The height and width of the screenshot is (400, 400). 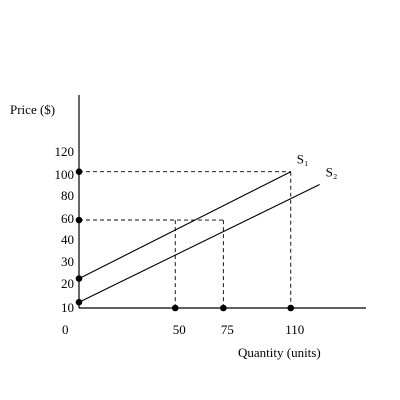 What do you see at coordinates (294, 329) in the screenshot?
I see `x-tick-label: 110` at bounding box center [294, 329].